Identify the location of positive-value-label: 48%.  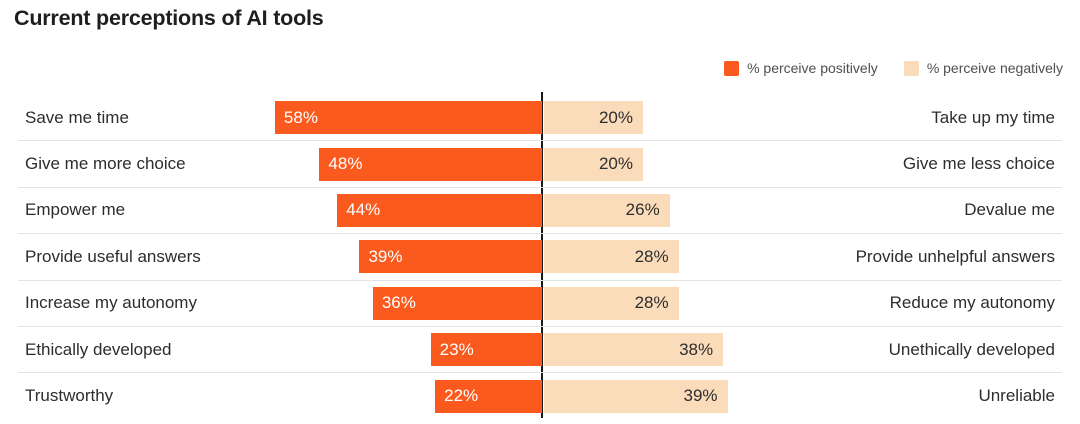
(345, 164).